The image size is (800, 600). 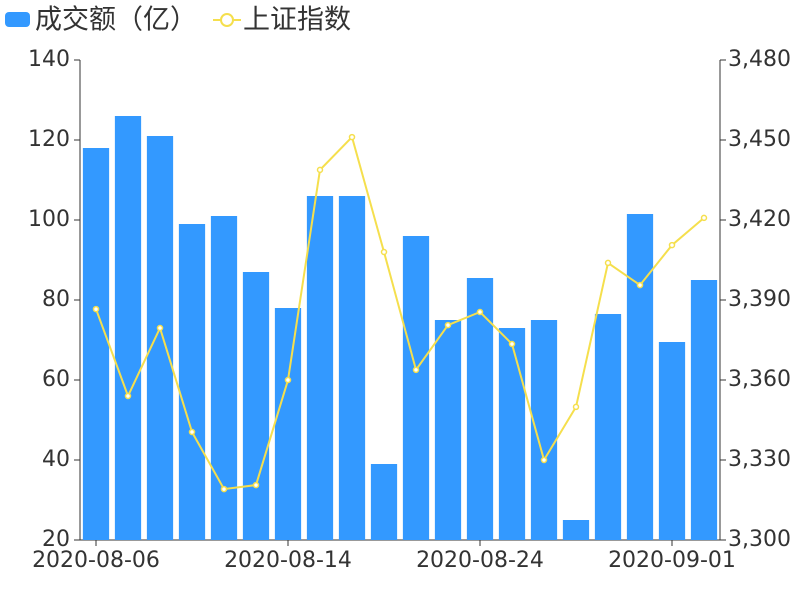 I want to click on y-tick-label: 120, so click(x=49, y=139).